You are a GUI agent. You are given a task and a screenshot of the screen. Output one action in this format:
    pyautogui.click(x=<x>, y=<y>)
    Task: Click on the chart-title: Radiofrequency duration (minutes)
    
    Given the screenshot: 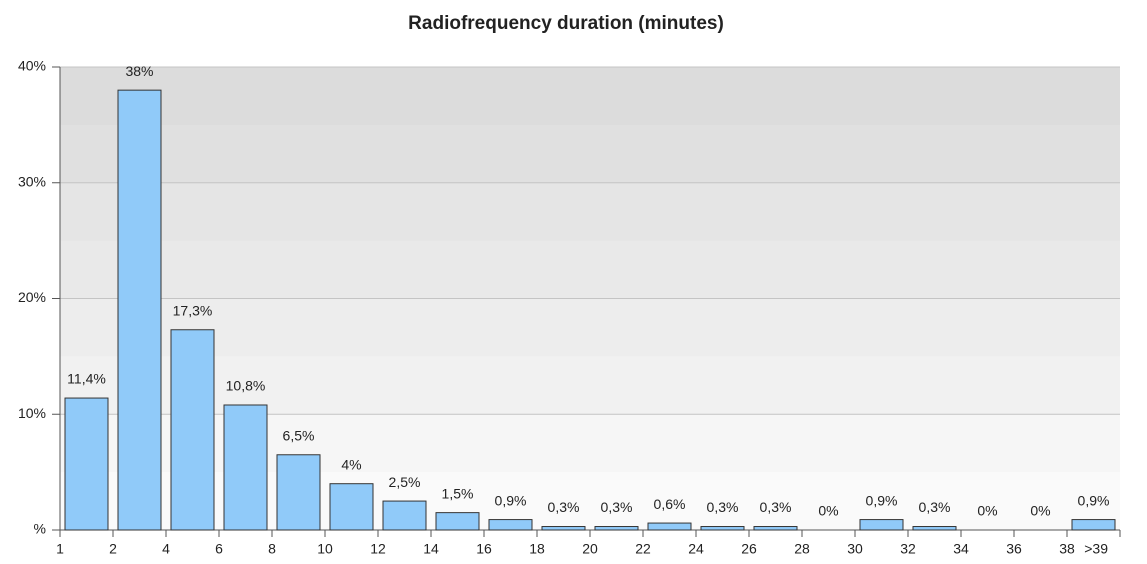 What is the action you would take?
    pyautogui.click(x=566, y=23)
    